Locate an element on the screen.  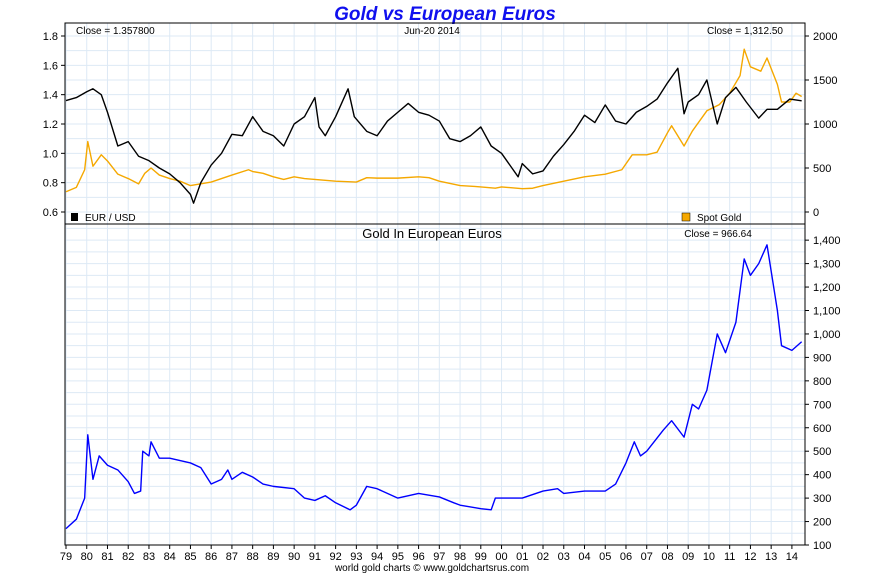
x-tick-label: 07 is located at coordinates (647, 557).